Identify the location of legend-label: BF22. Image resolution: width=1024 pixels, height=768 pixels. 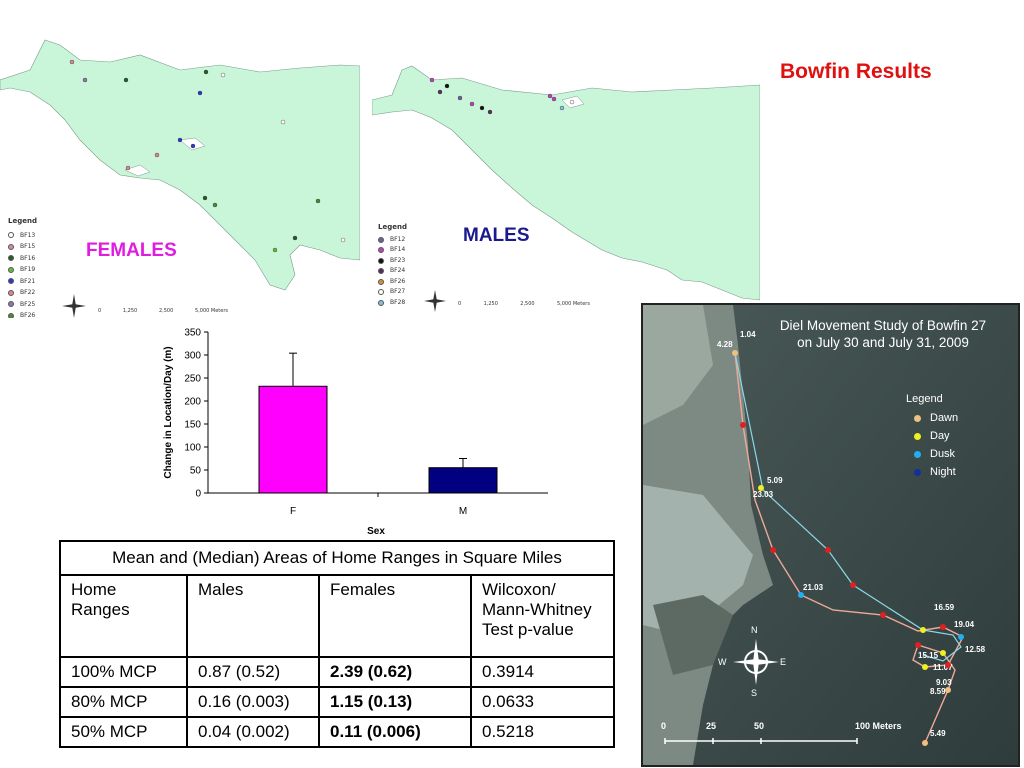
(28, 292).